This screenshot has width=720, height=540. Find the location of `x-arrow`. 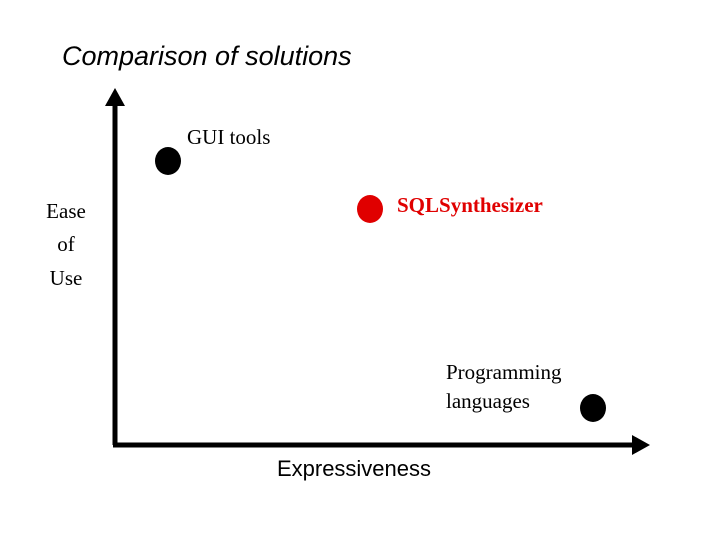

x-arrow is located at coordinates (641, 445).